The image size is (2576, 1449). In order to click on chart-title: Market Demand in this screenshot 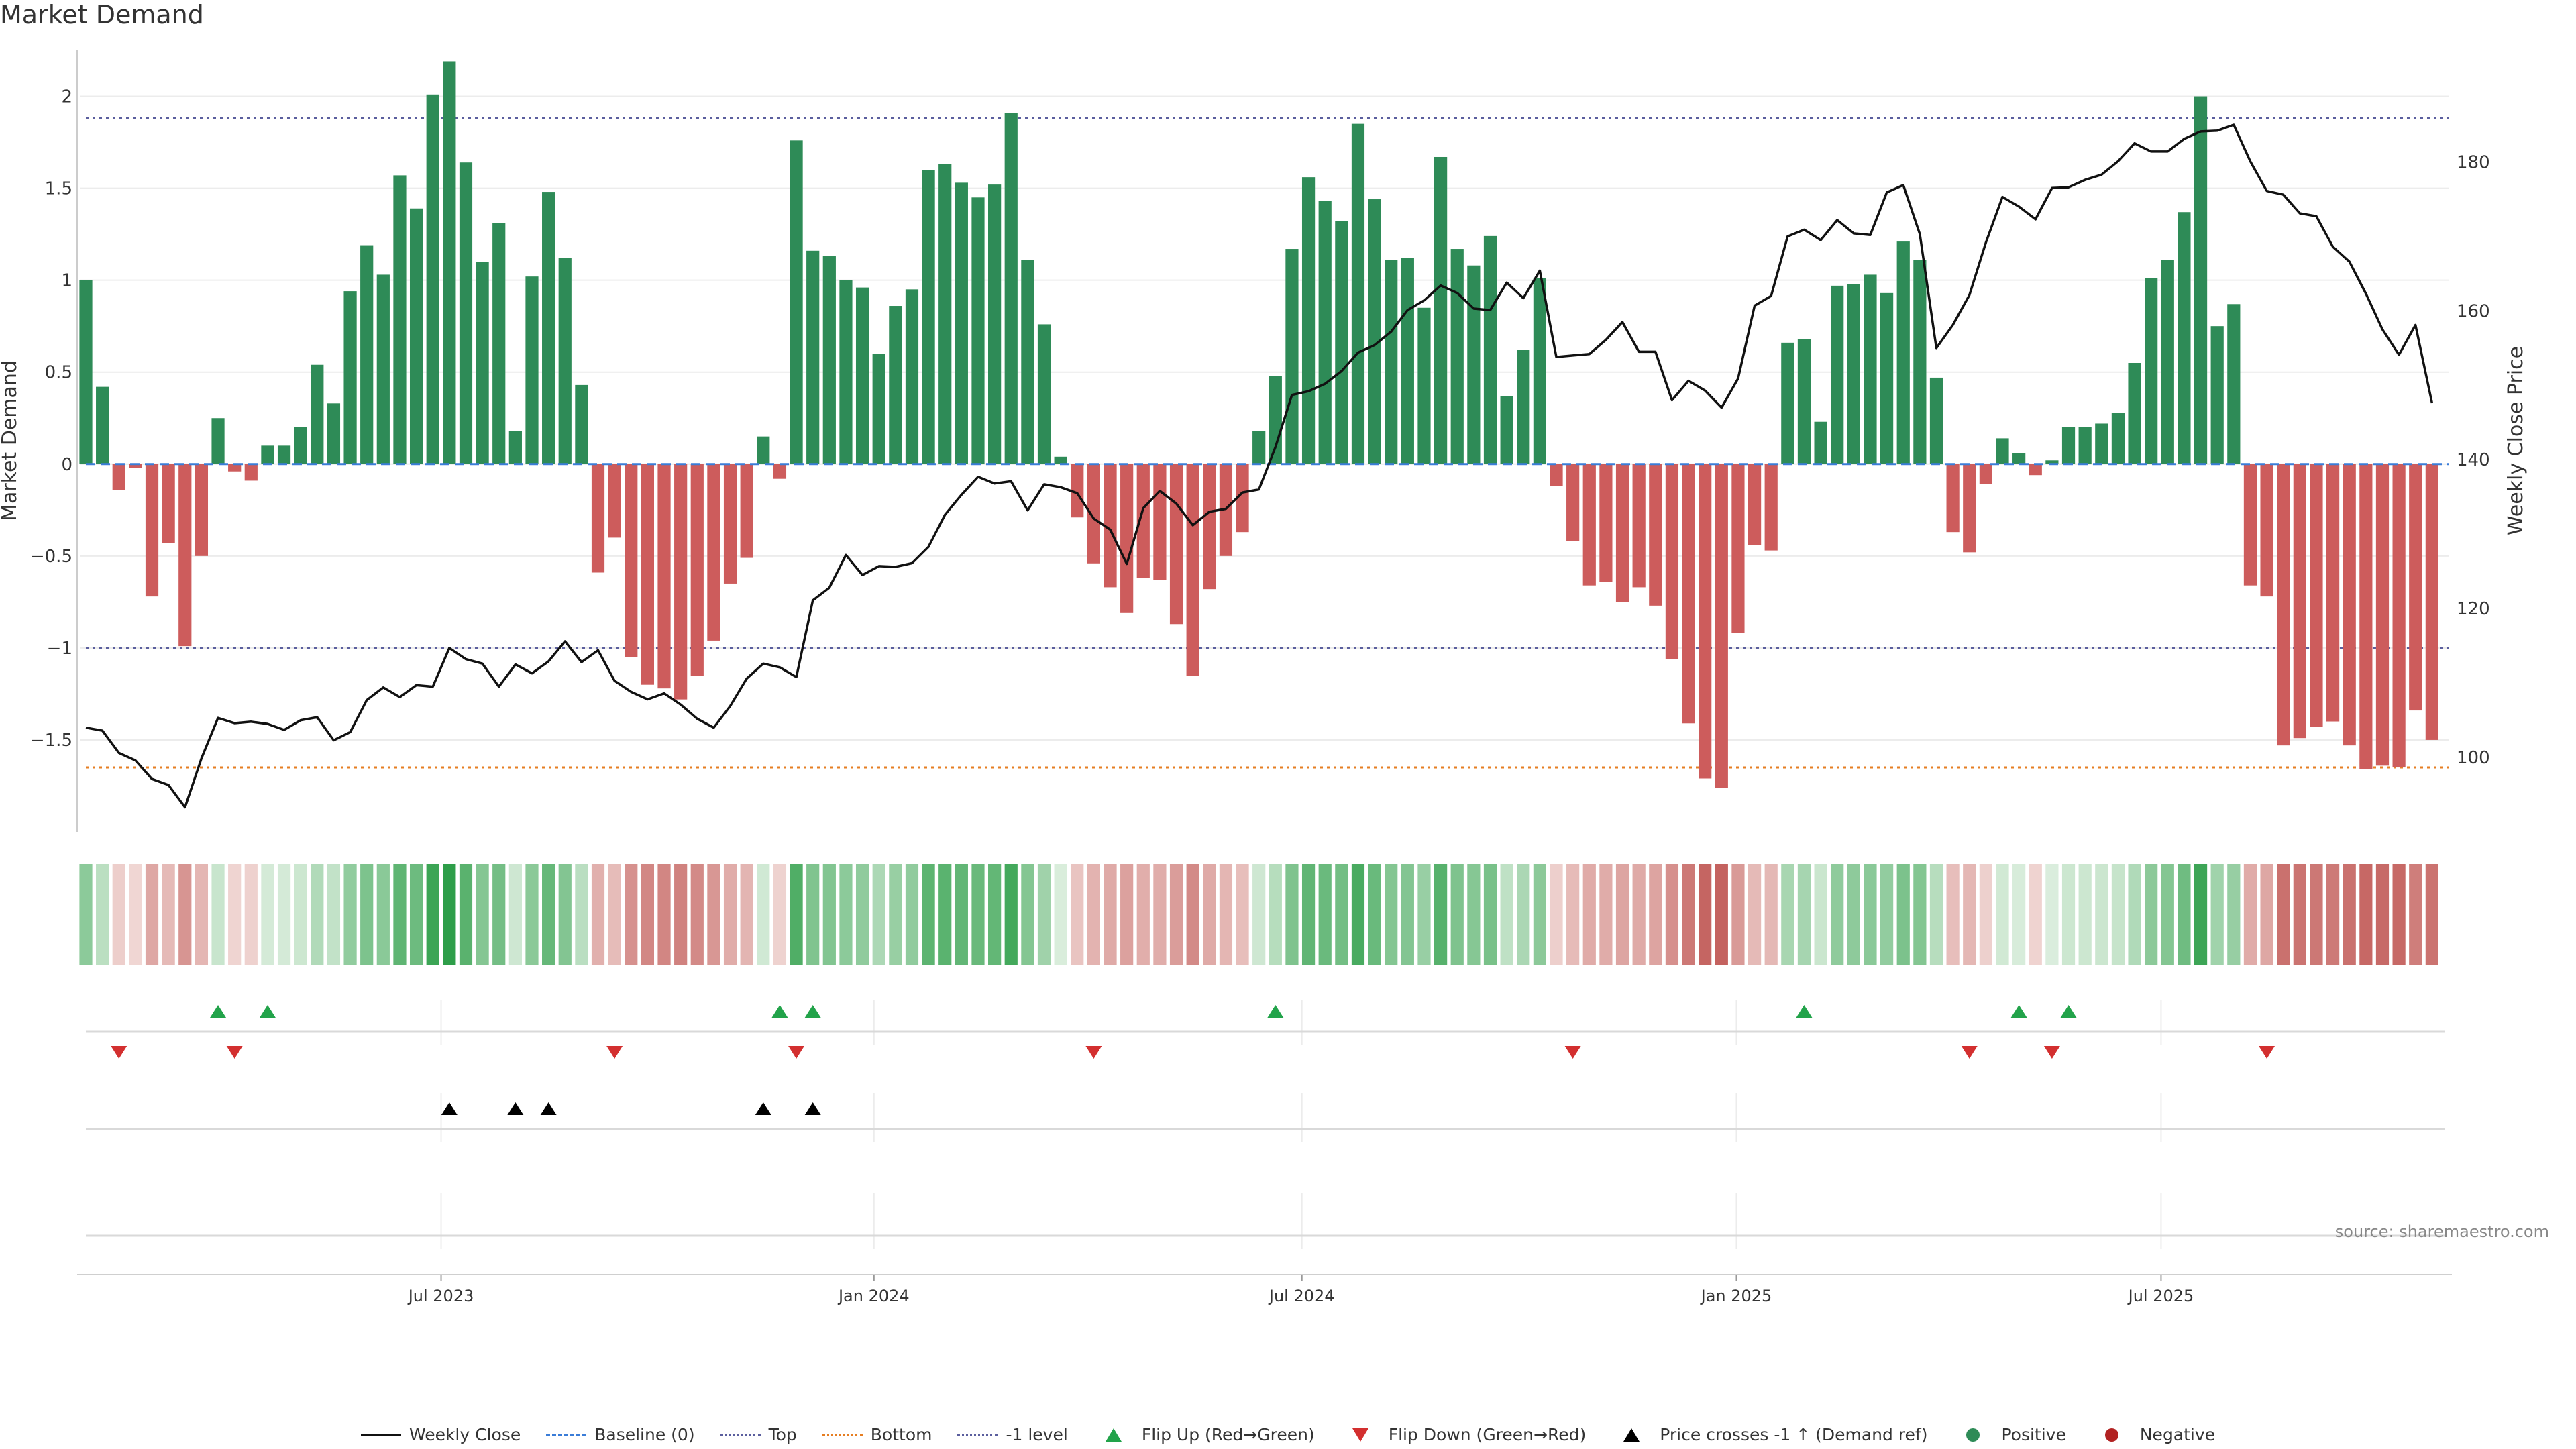, I will do `click(102, 15)`.